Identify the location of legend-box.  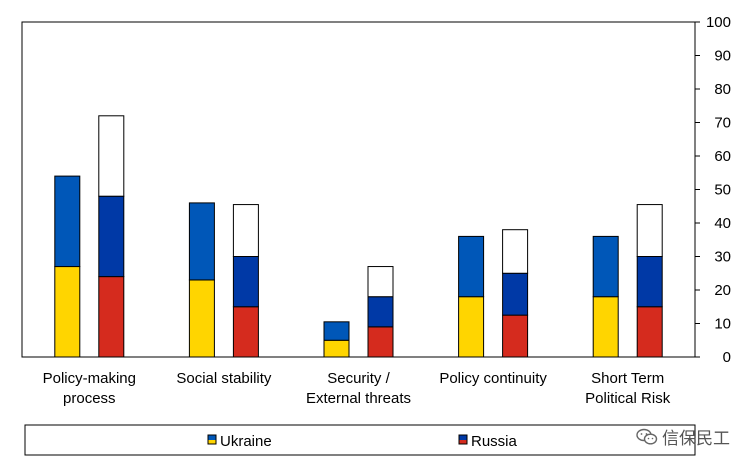
(360, 440).